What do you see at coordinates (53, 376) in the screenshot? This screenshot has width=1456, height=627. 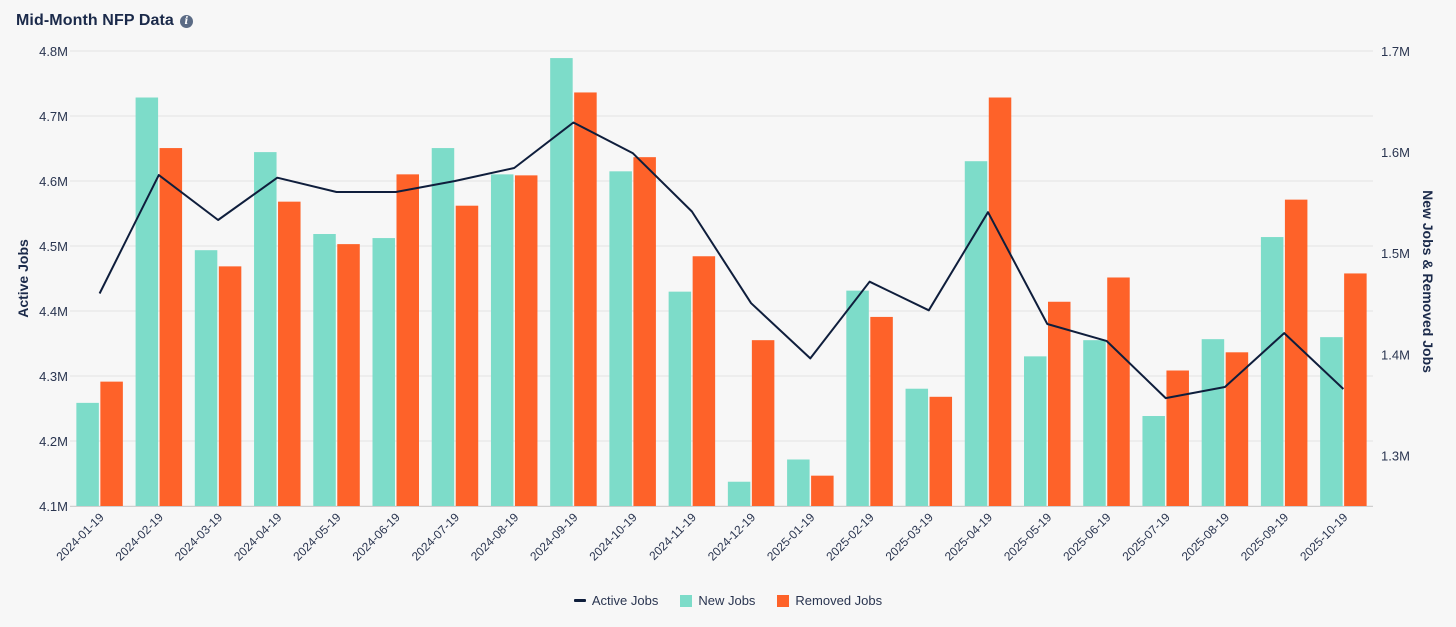 I see `y-tick-label-2: 4.3M` at bounding box center [53, 376].